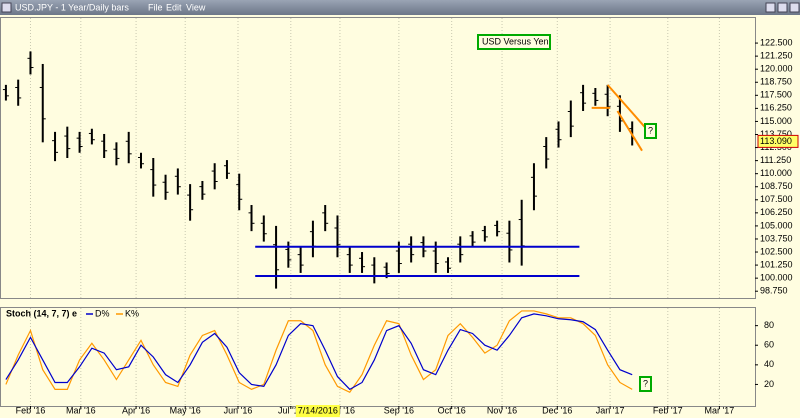 This screenshot has height=418, width=800. I want to click on title-bar, so click(400, 7).